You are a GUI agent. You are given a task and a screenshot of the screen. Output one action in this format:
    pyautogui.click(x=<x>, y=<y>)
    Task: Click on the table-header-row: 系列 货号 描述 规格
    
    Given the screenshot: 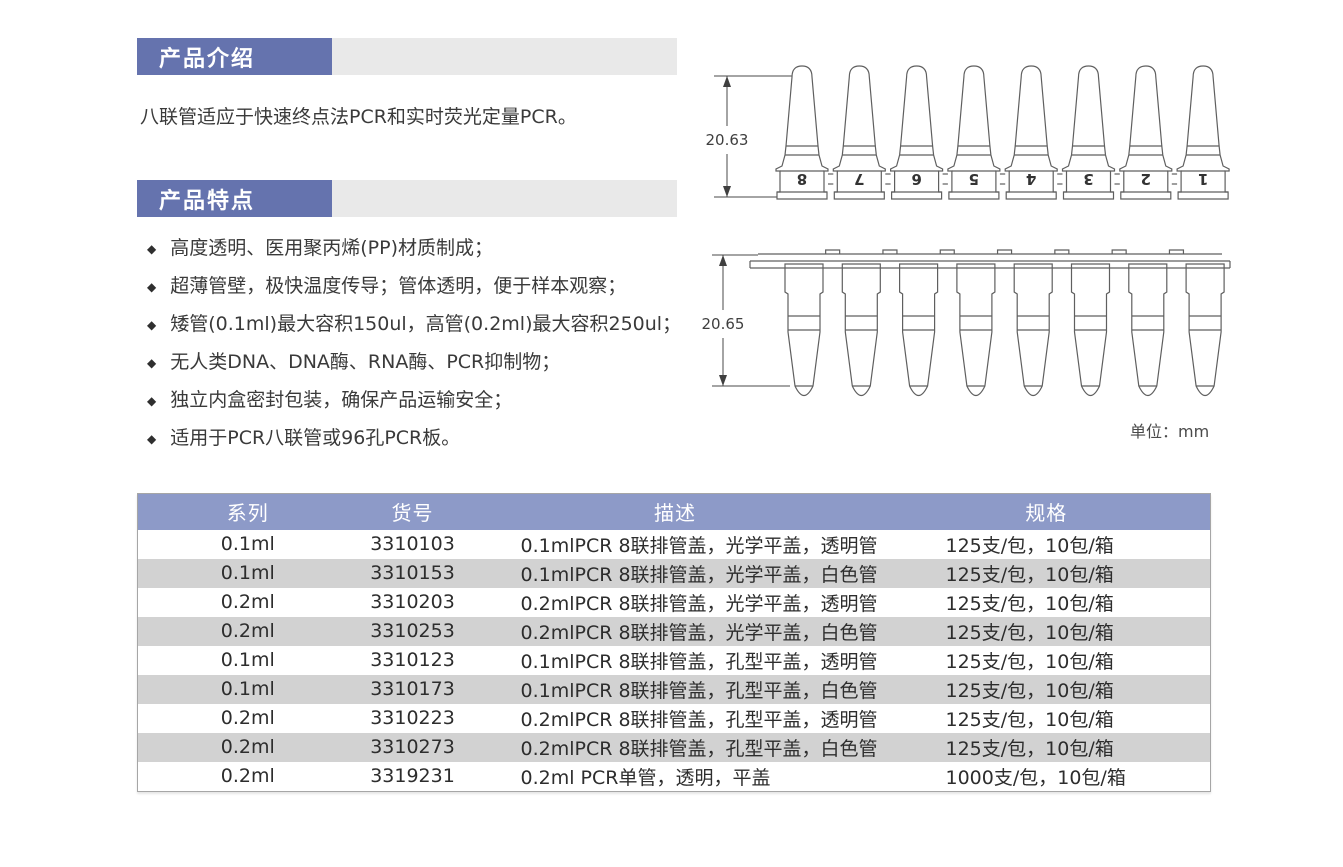 What is the action you would take?
    pyautogui.click(x=674, y=511)
    